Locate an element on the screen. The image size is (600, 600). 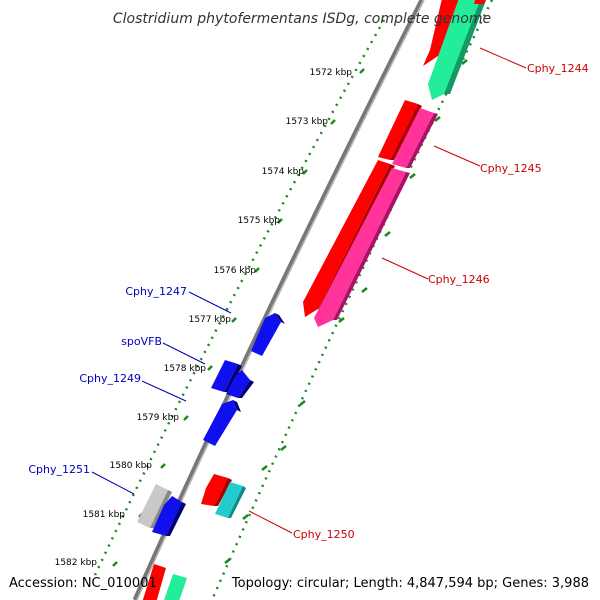
cds-cphy-1250-cyan is located at coordinates (230, 500).